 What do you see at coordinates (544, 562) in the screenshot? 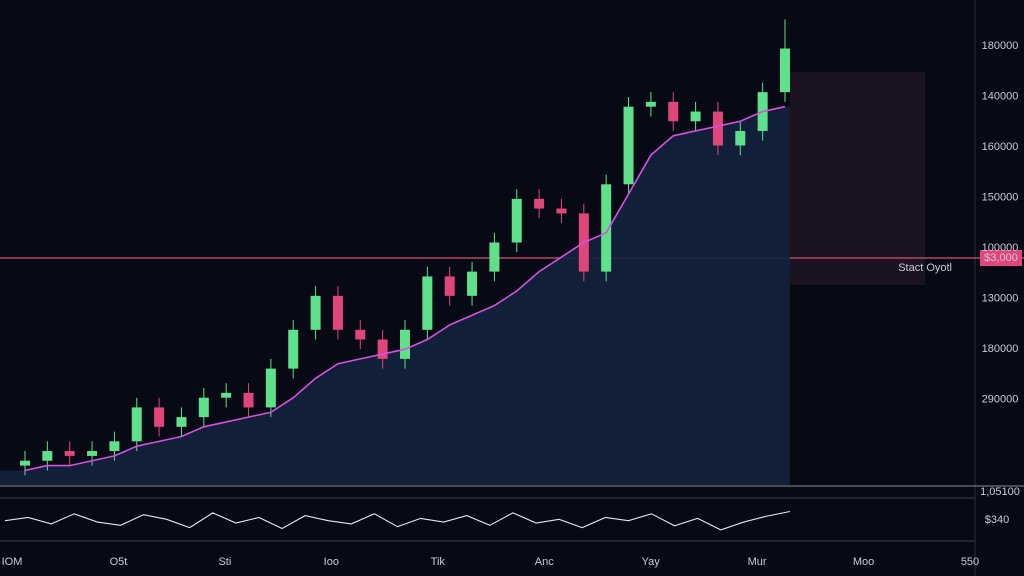
I see `x-axis-label: Anc` at bounding box center [544, 562].